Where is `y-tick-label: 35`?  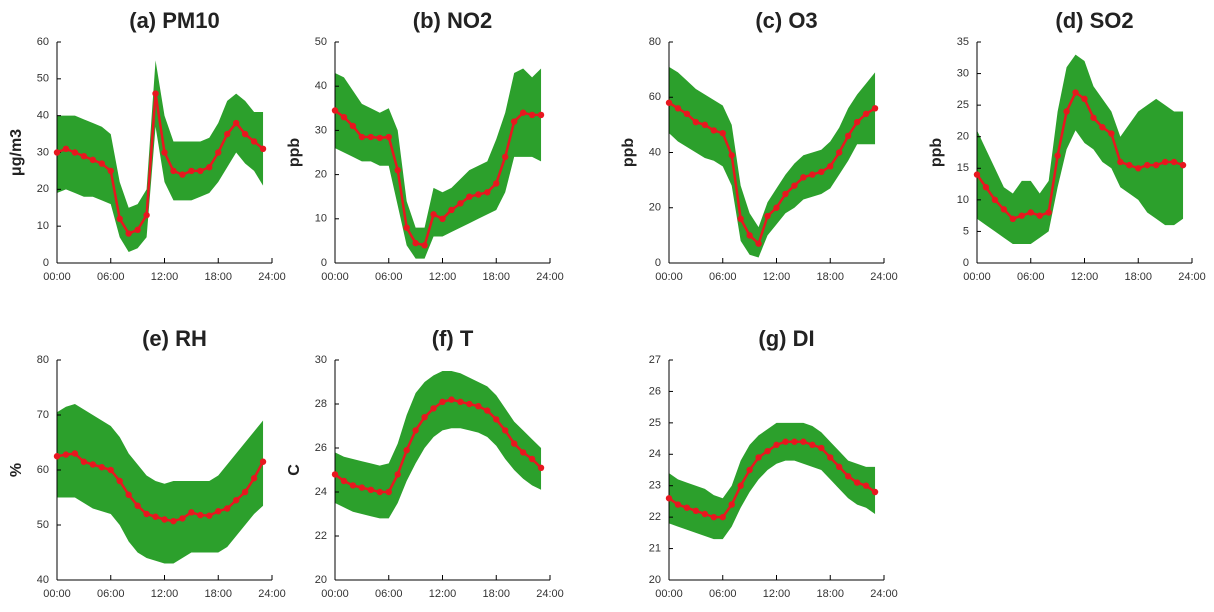
y-tick-label: 35 is located at coordinates (963, 42).